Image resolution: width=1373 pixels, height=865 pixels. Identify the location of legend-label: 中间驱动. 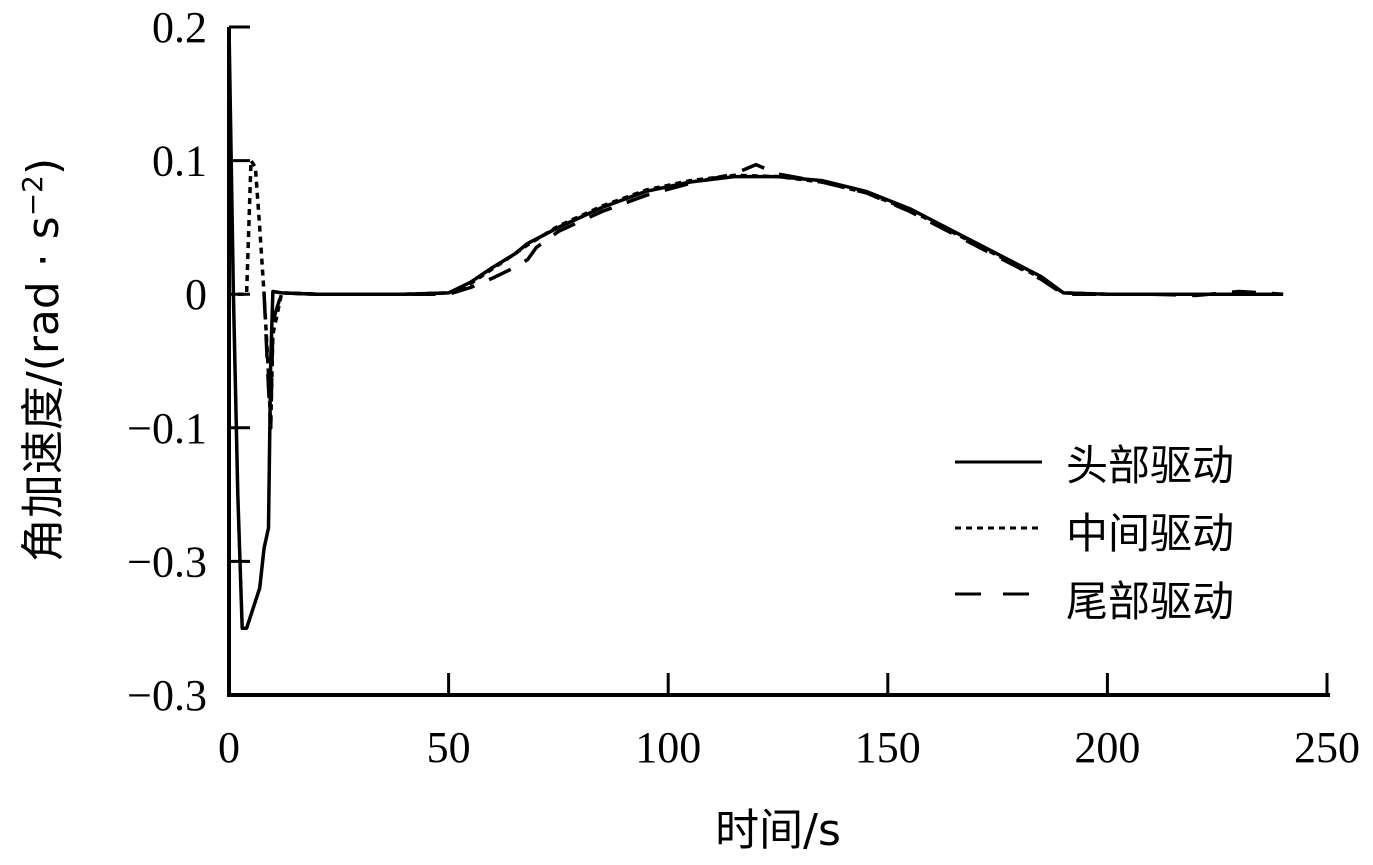
(1150, 533).